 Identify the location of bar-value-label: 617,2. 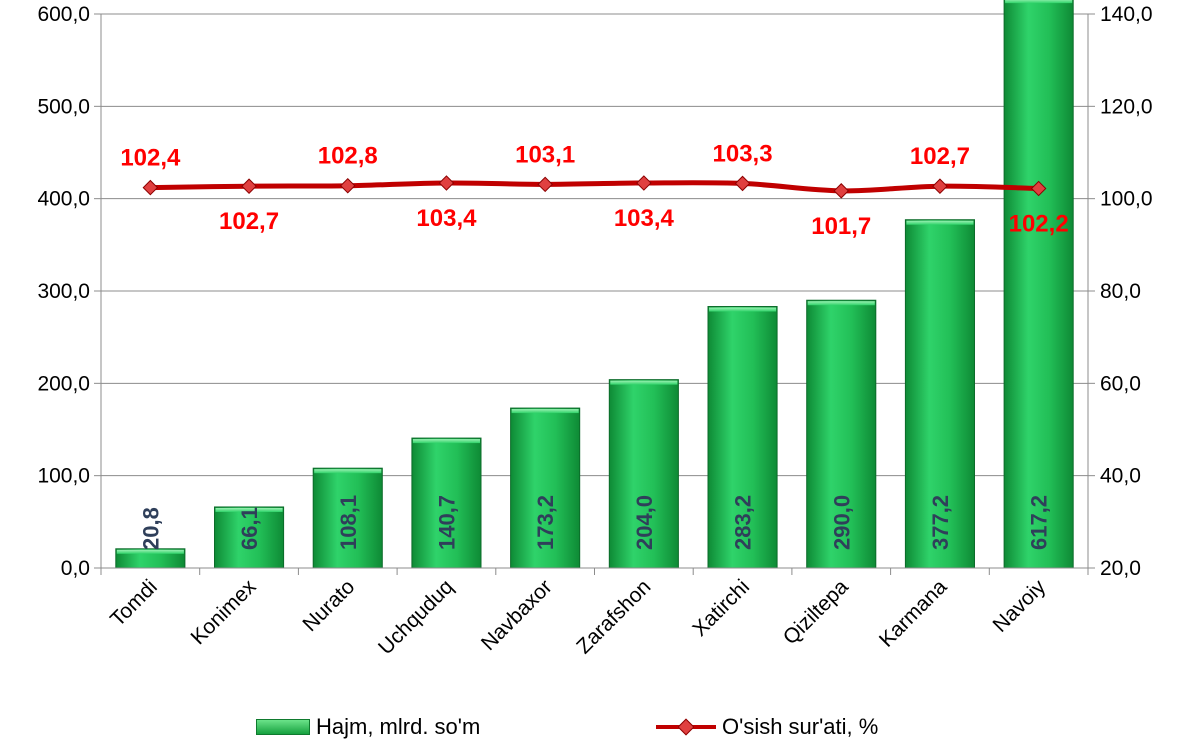
(1039, 522).